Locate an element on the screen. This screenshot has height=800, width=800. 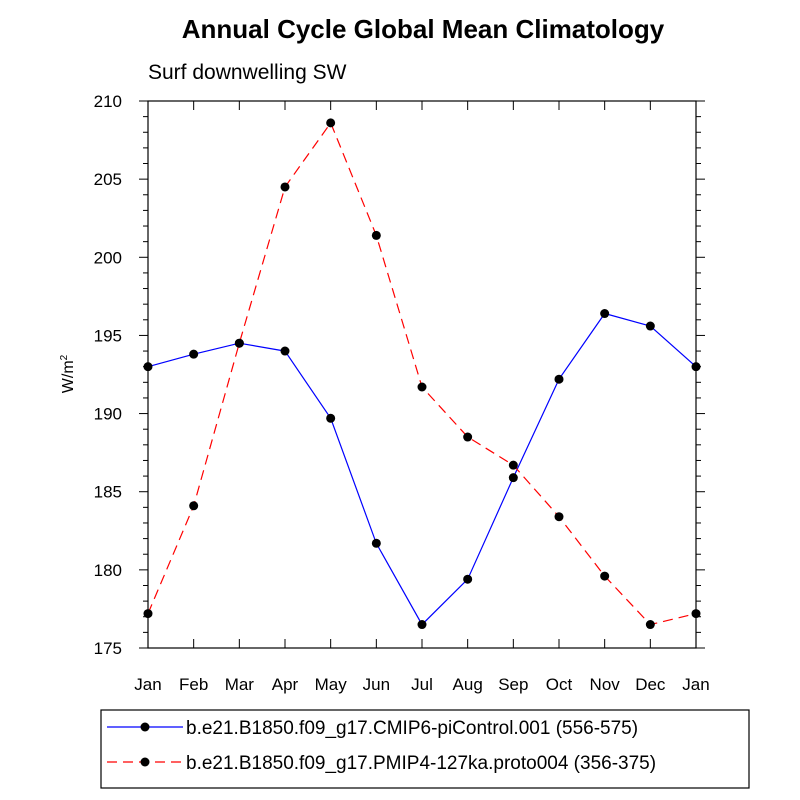
x-tick-label: Jul is located at coordinates (422, 684).